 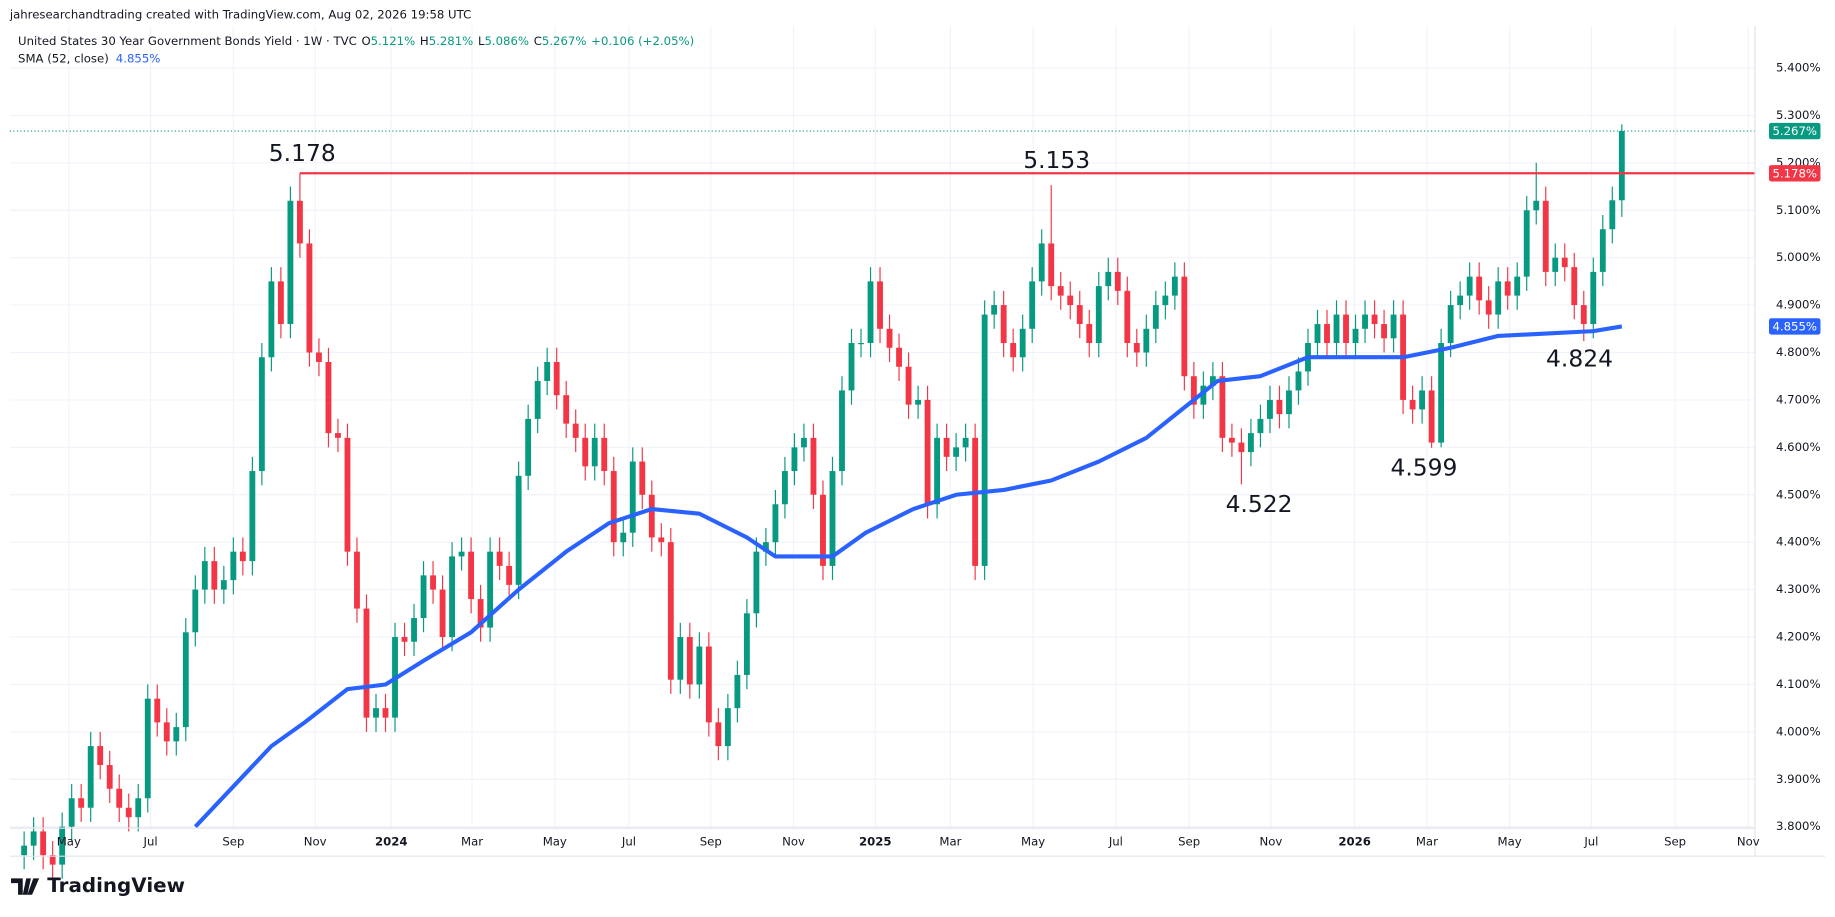 I want to click on price-label: 5.178%, so click(x=1794, y=173).